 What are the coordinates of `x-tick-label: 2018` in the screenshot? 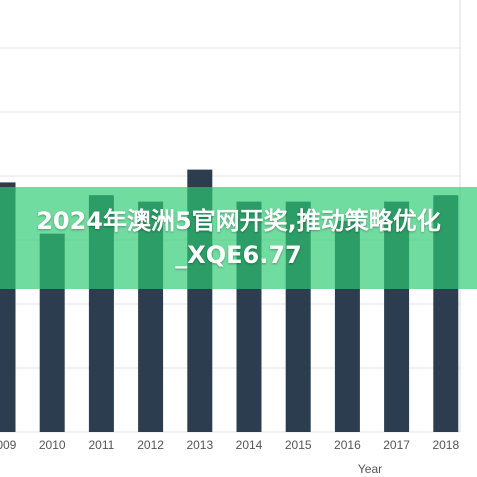 It's located at (445, 445).